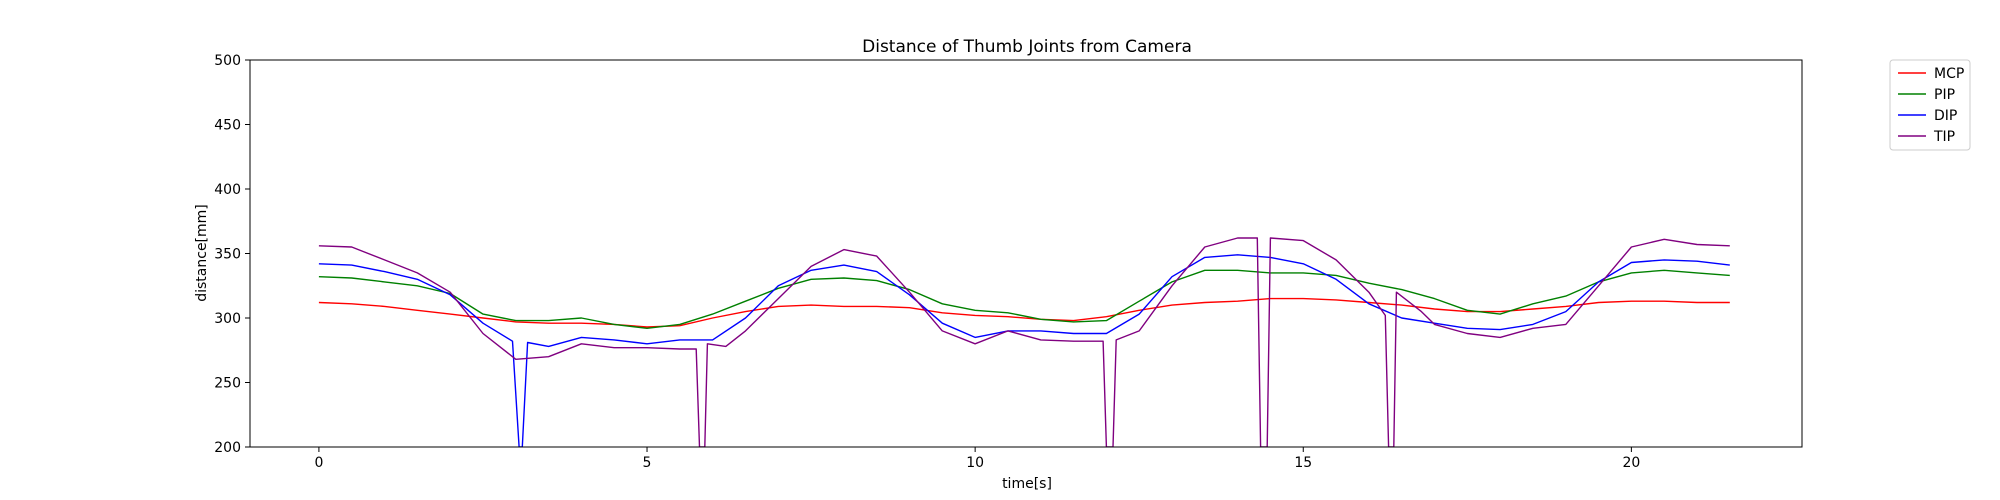 The width and height of the screenshot is (2000, 500). What do you see at coordinates (1027, 484) in the screenshot?
I see `x-axis-label: time[s]` at bounding box center [1027, 484].